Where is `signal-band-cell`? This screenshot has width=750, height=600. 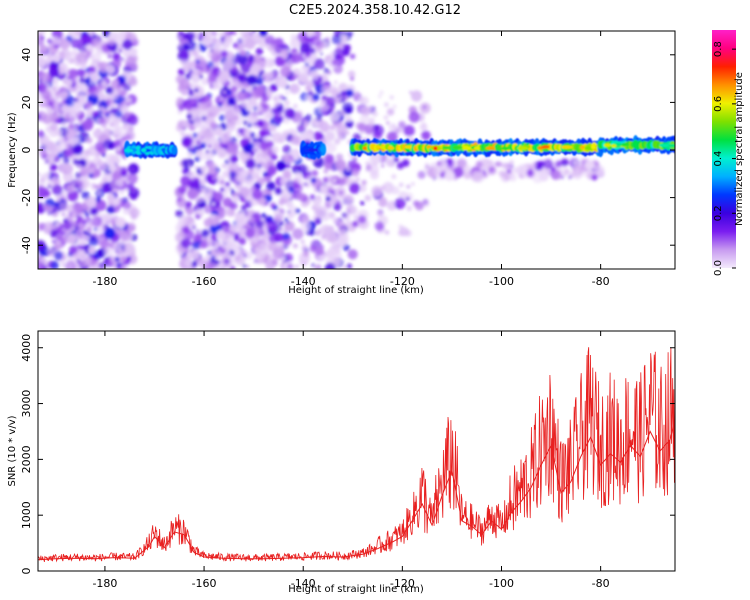
signal-band-cell is located at coordinates (174, 150).